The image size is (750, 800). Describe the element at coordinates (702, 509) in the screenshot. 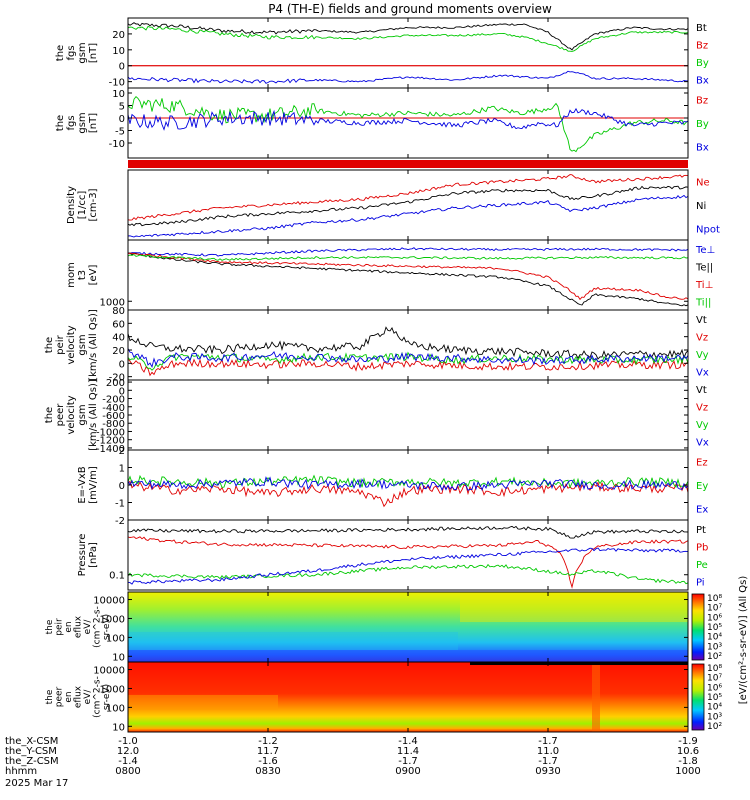

I see `legend-Ex: Ex` at that location.